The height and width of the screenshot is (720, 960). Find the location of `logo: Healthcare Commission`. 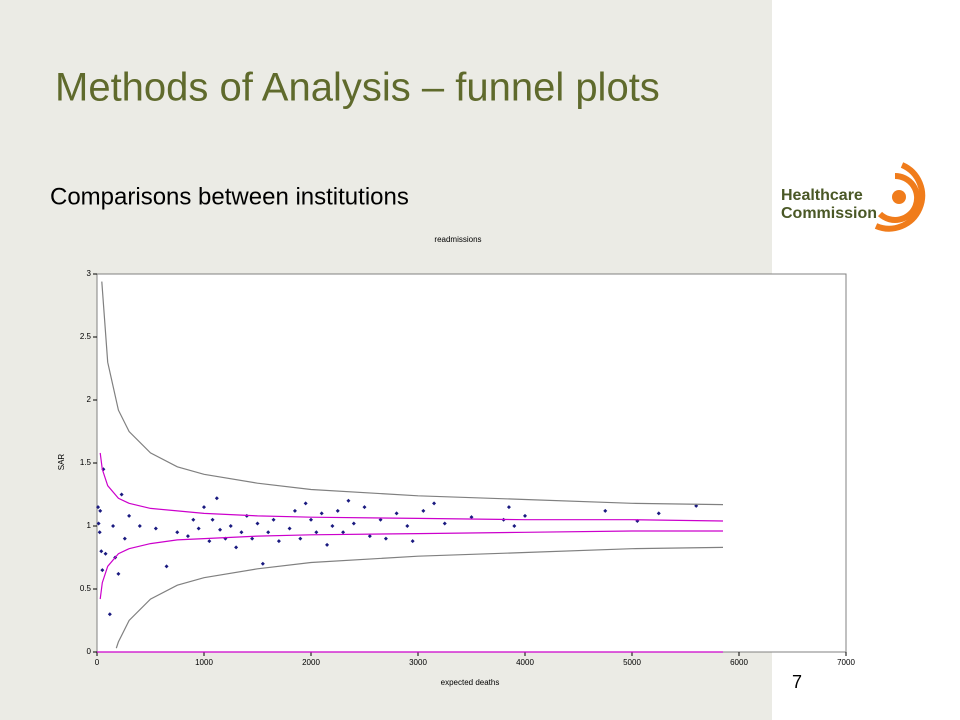

logo: Healthcare Commission is located at coordinates (853, 197).